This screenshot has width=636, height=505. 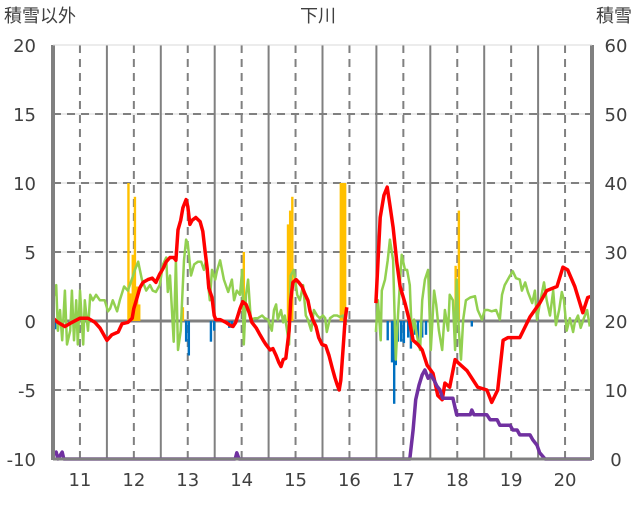 What do you see at coordinates (295, 480) in the screenshot?
I see `x-tick-label: 15` at bounding box center [295, 480].